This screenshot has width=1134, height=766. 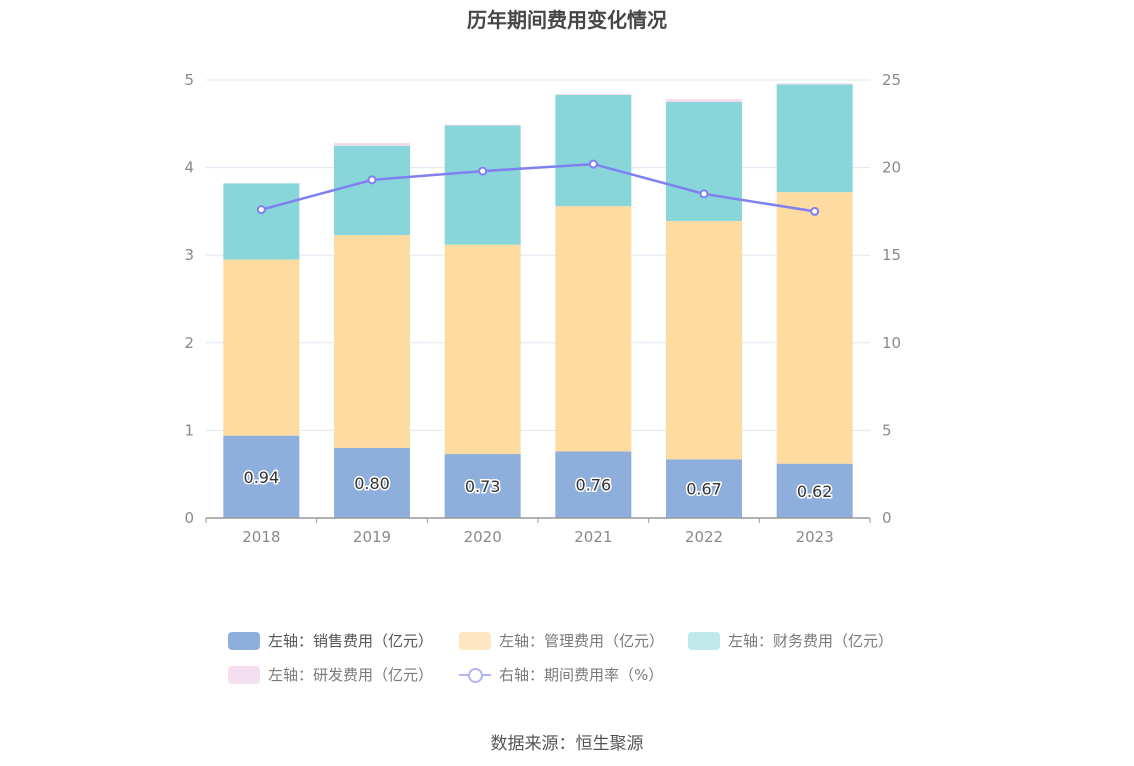 What do you see at coordinates (372, 537) in the screenshot?
I see `x-tick-label: 2019` at bounding box center [372, 537].